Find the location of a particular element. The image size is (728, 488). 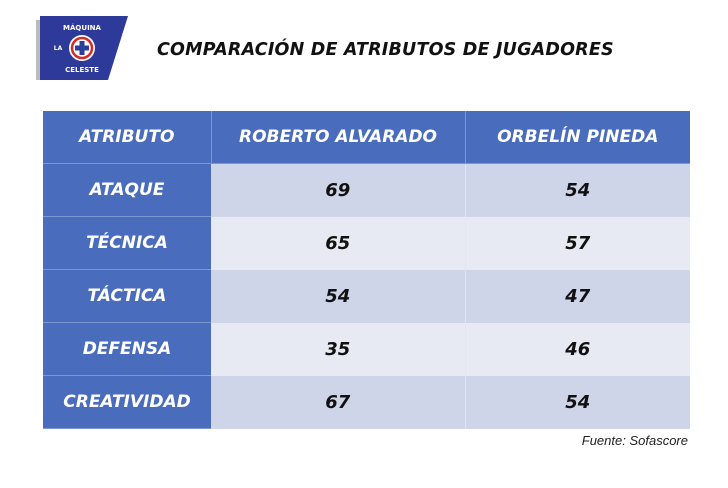

pineda-value: 57 is located at coordinates (577, 243).